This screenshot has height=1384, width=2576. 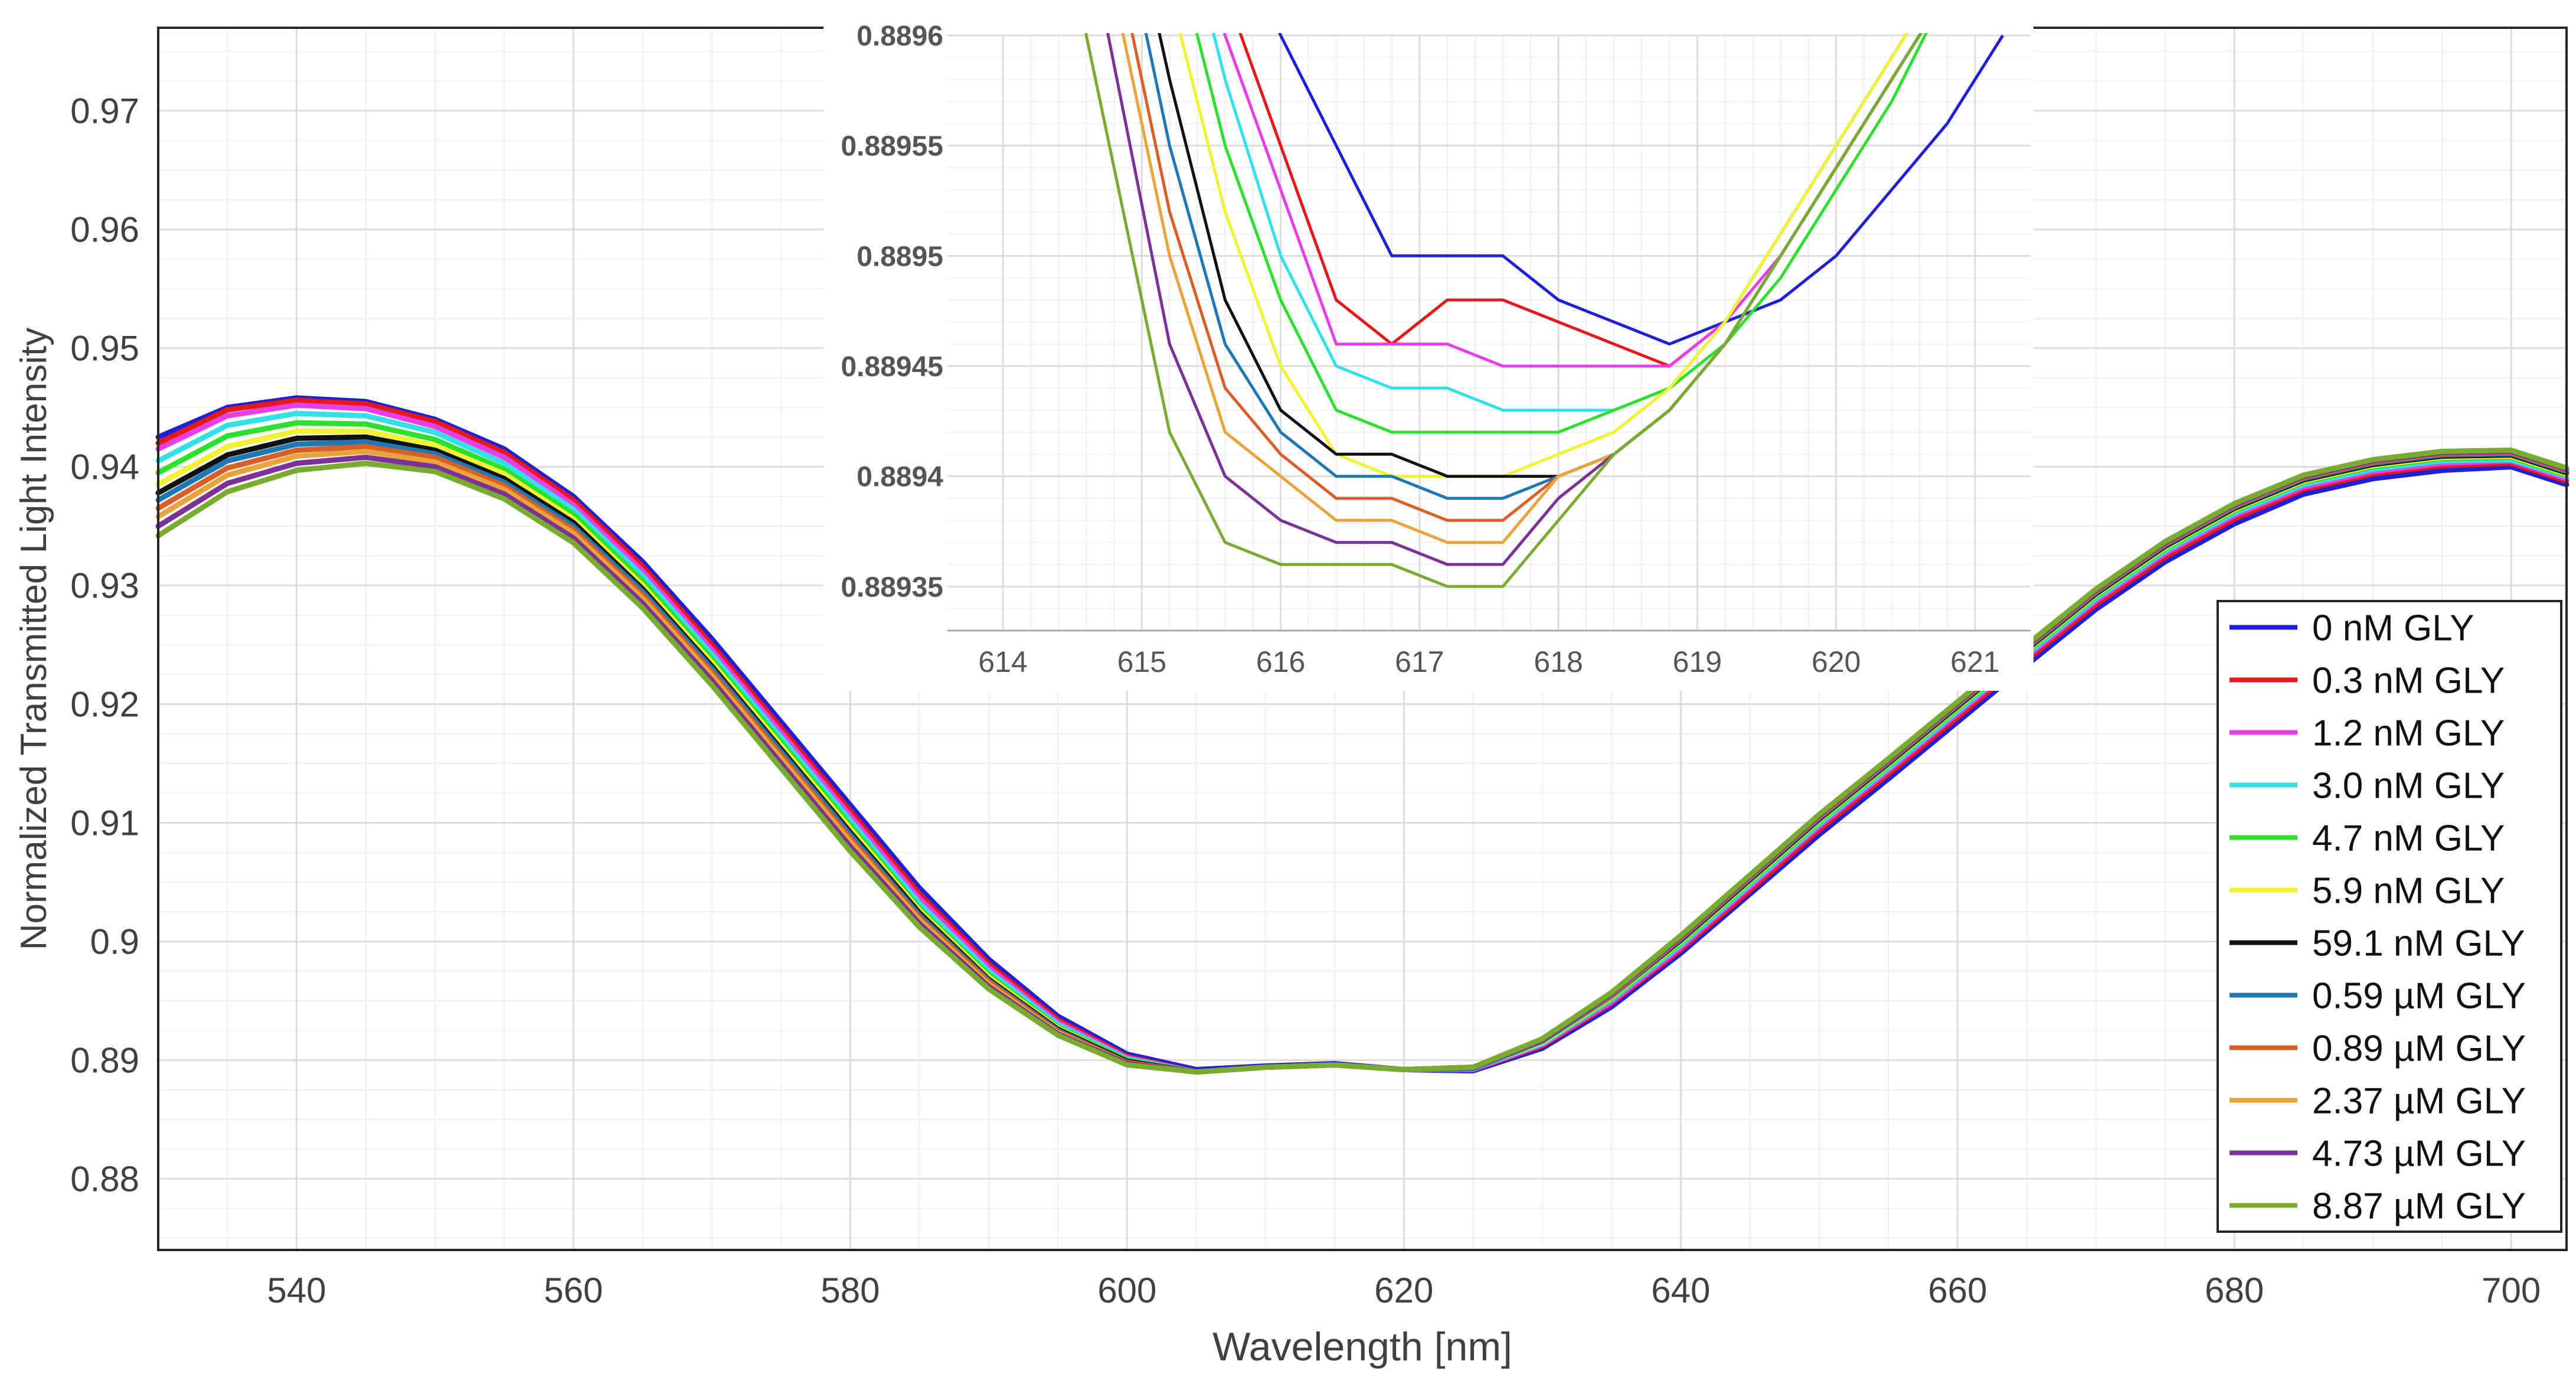 I want to click on main-x-tick-label: 600, so click(x=1126, y=1290).